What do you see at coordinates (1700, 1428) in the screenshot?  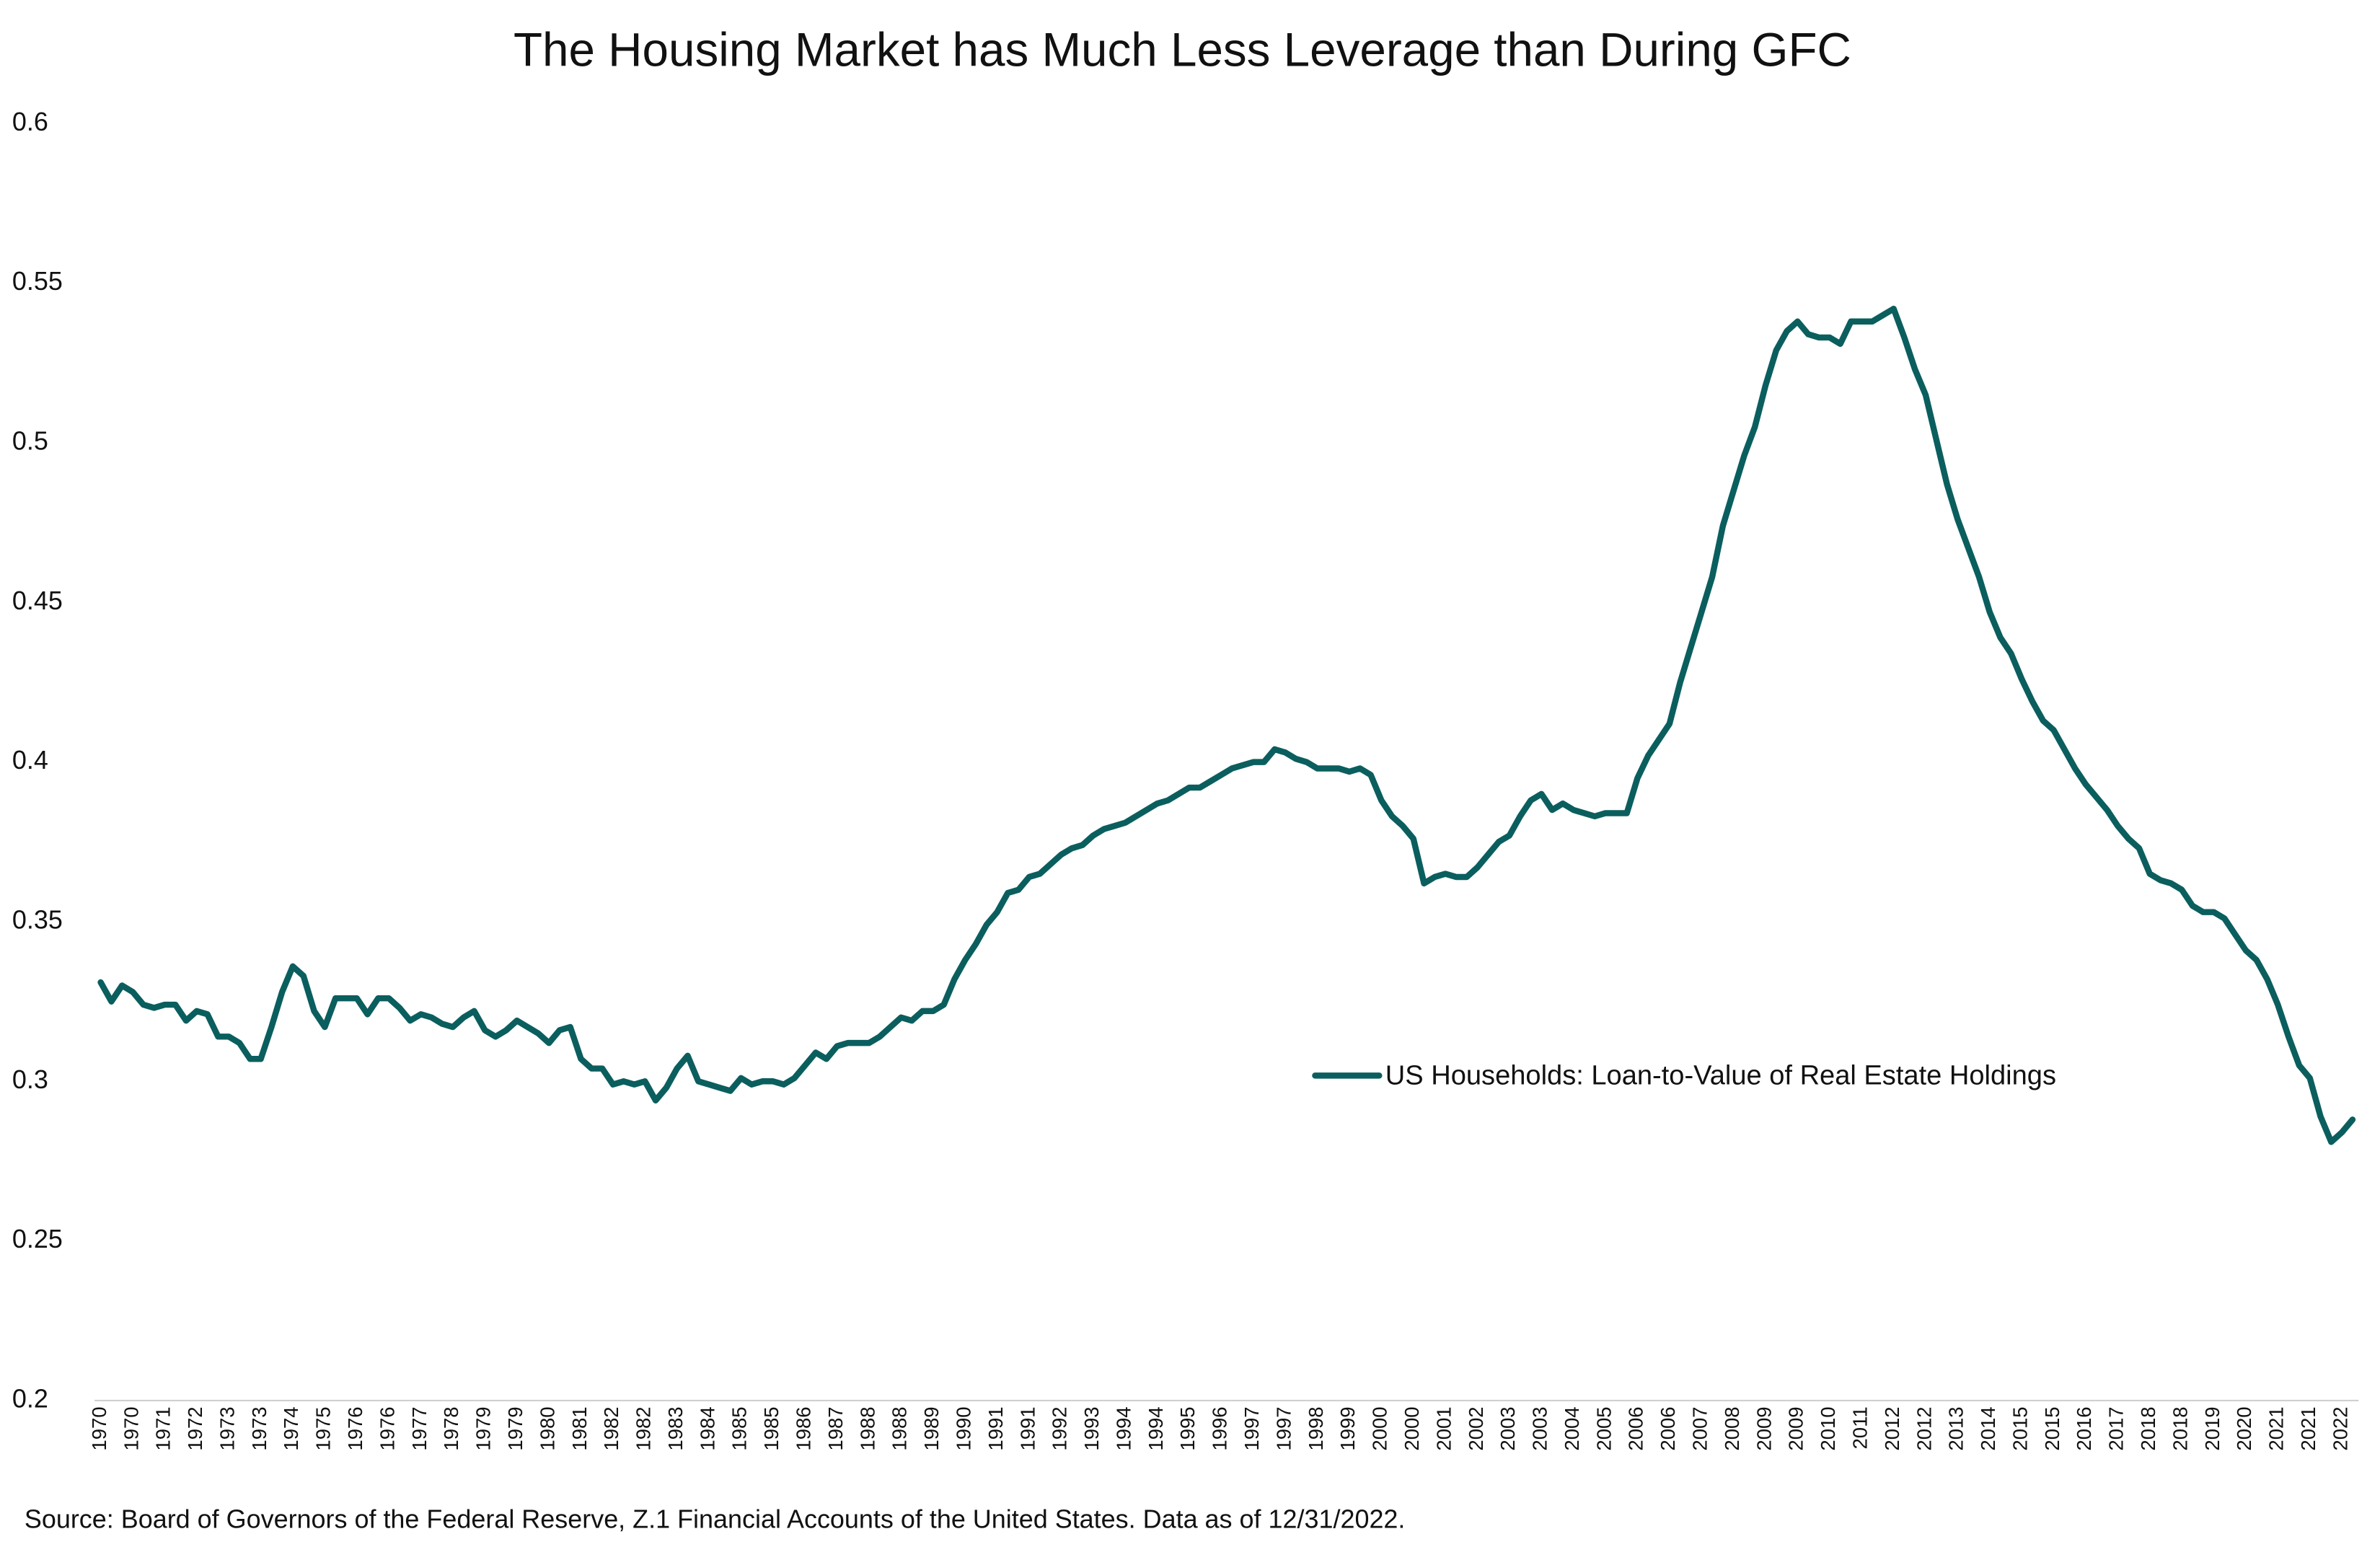 I see `x-tick-label: 2007` at bounding box center [1700, 1428].